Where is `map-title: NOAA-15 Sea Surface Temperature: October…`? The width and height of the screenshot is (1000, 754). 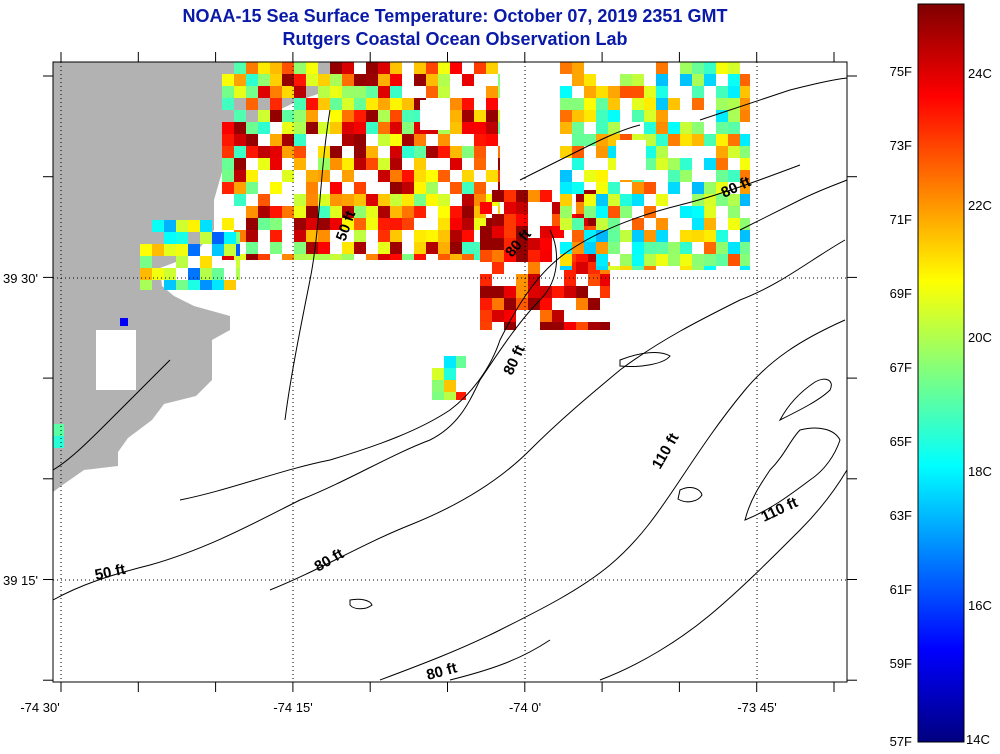
map-title: NOAA-15 Sea Surface Temperature: October… is located at coordinates (455, 16).